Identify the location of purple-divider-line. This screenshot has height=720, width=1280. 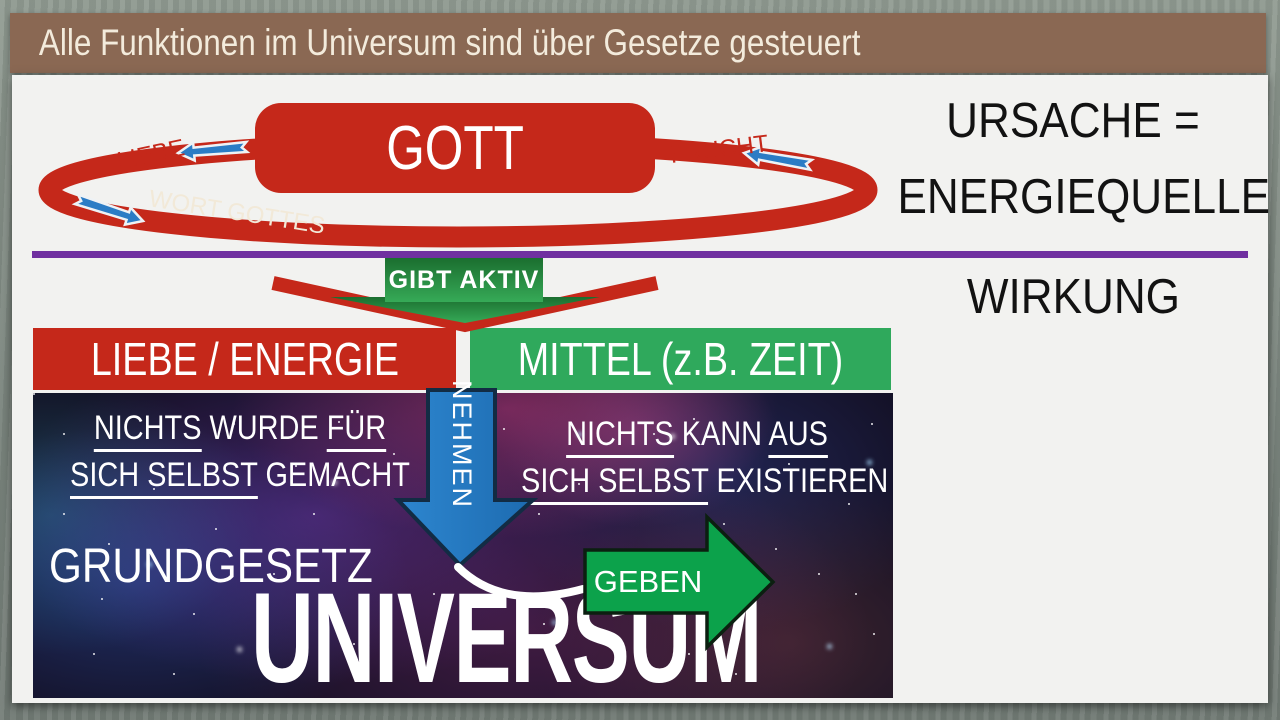
(640, 254).